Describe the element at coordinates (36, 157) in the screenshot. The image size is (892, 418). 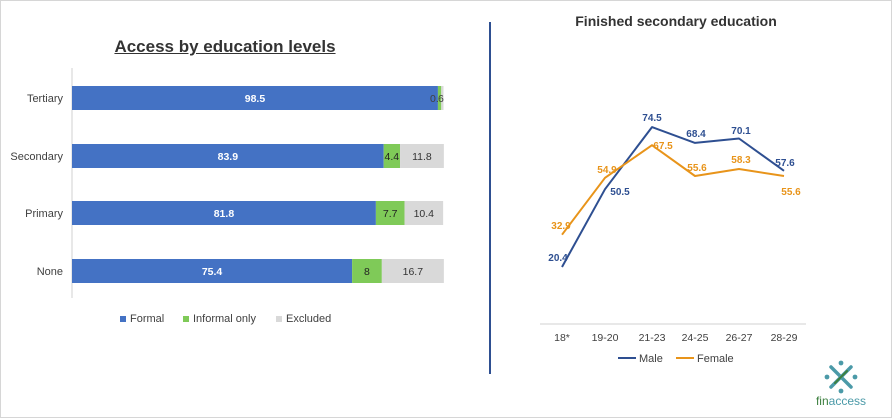
I see `category-label-secondary: Secondary` at that location.